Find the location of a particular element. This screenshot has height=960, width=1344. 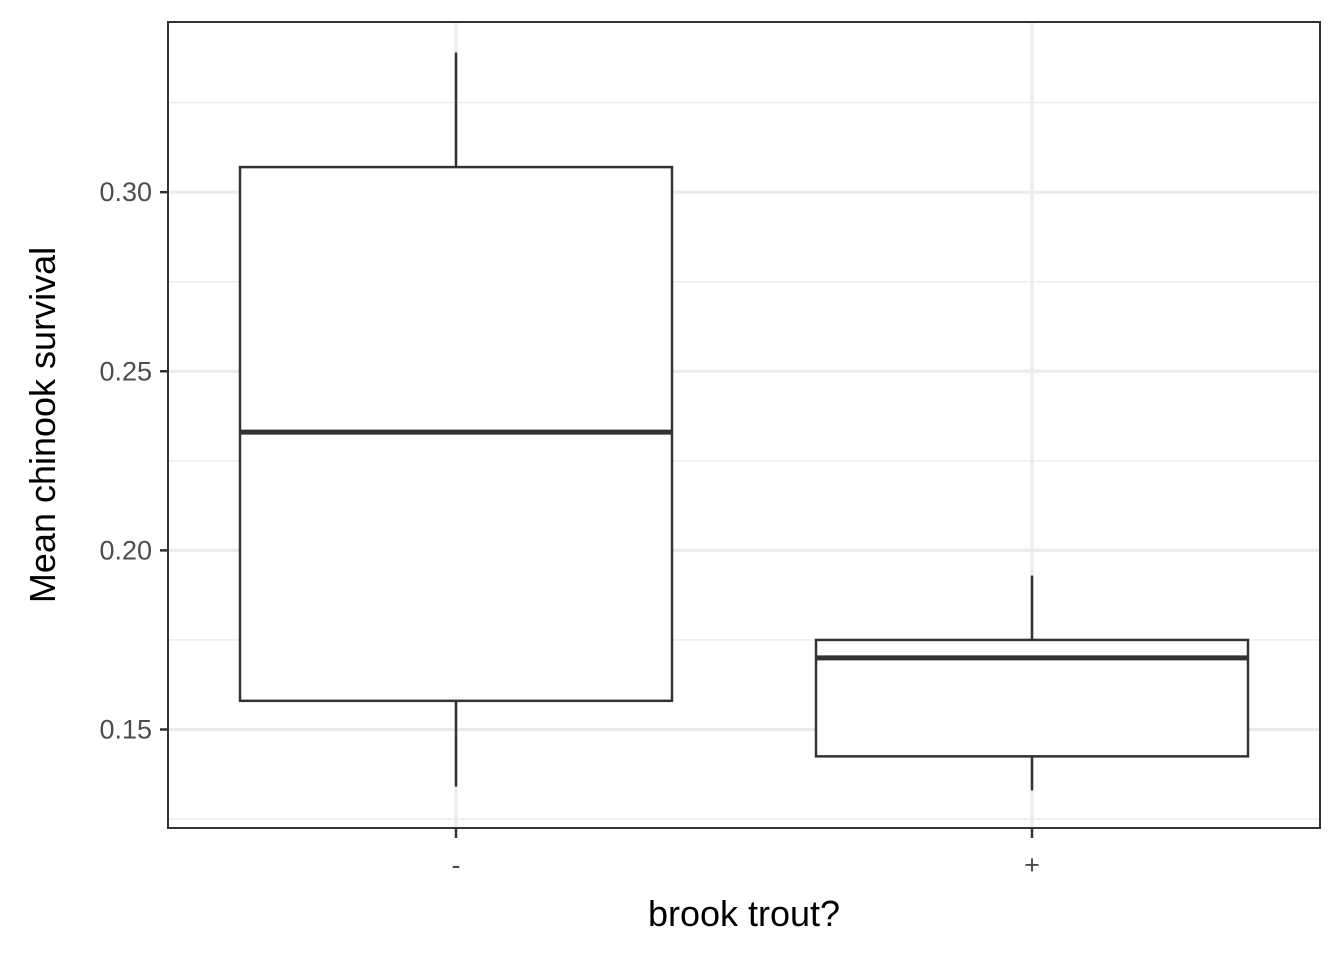

y-tick-label: 0.20 is located at coordinates (125, 550).